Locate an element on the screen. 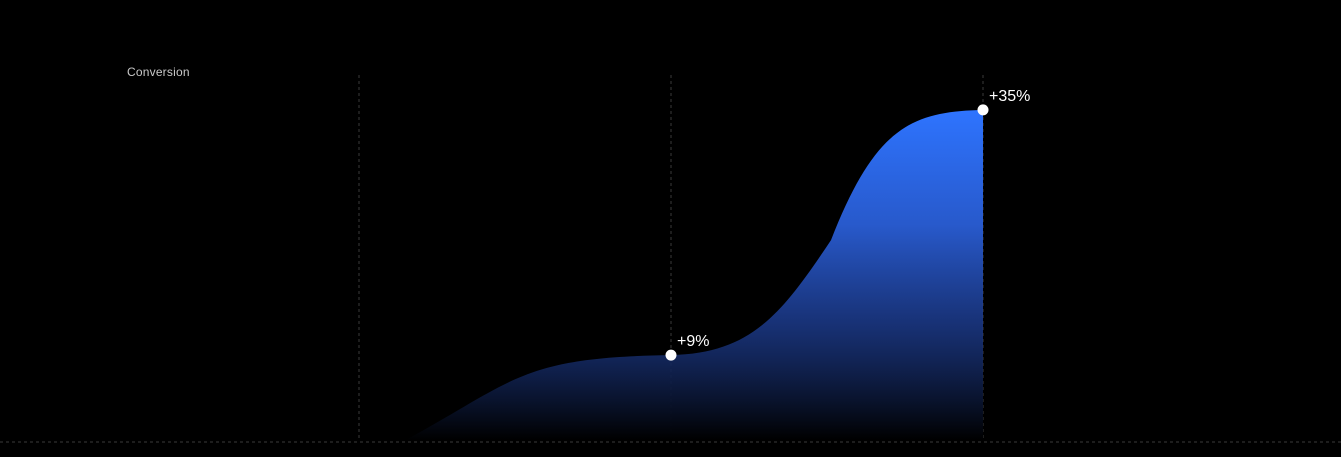 This screenshot has height=457, width=1341. data-label-2: +35% is located at coordinates (1009, 96).